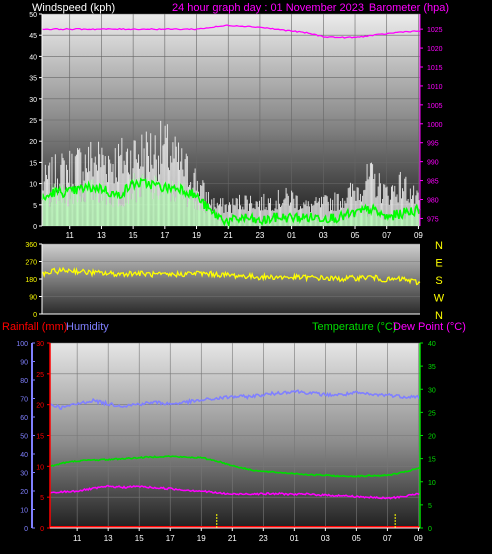  What do you see at coordinates (101, 235) in the screenshot?
I see `wind-x-tick-label: 13` at bounding box center [101, 235].